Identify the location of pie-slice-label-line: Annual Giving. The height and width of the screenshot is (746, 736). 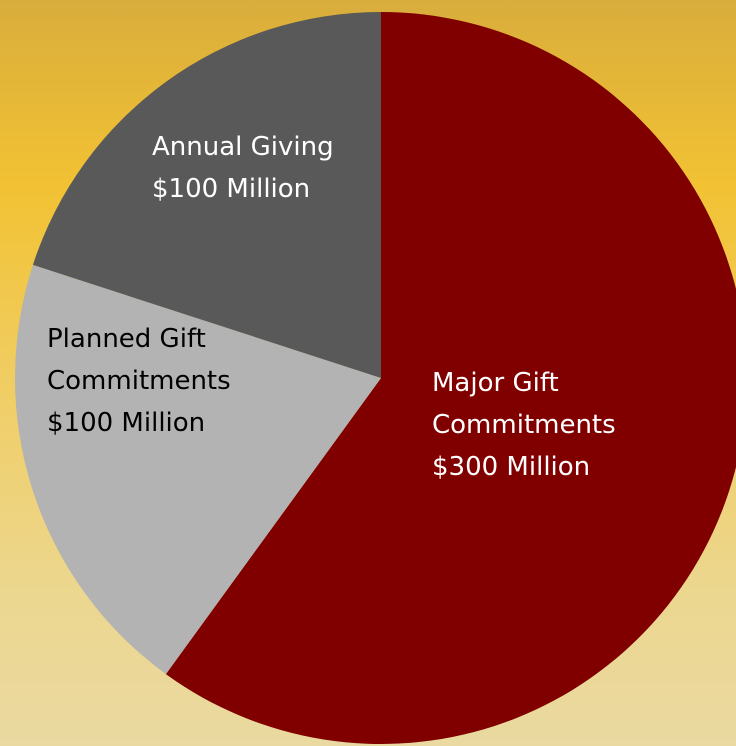
(243, 147).